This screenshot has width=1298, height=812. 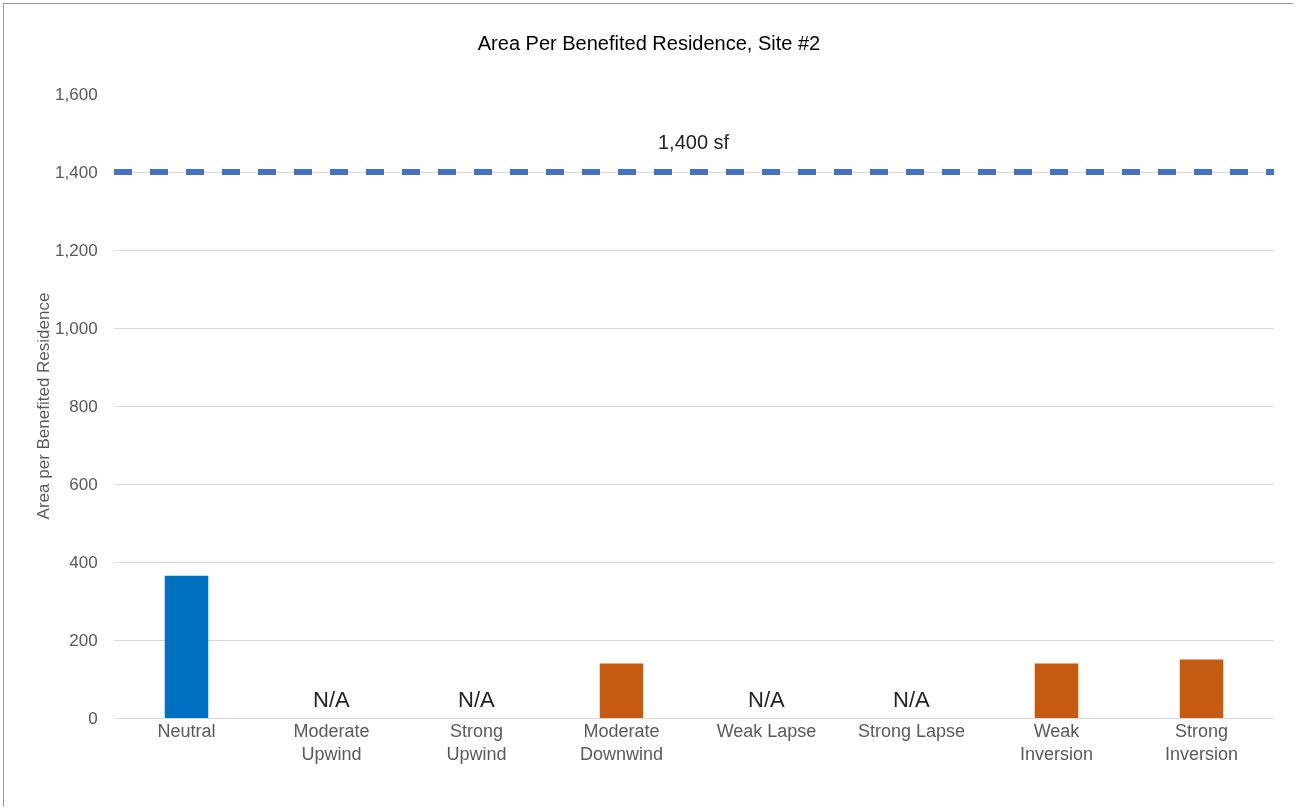 I want to click on y-tick-label: 400, so click(x=83, y=562).